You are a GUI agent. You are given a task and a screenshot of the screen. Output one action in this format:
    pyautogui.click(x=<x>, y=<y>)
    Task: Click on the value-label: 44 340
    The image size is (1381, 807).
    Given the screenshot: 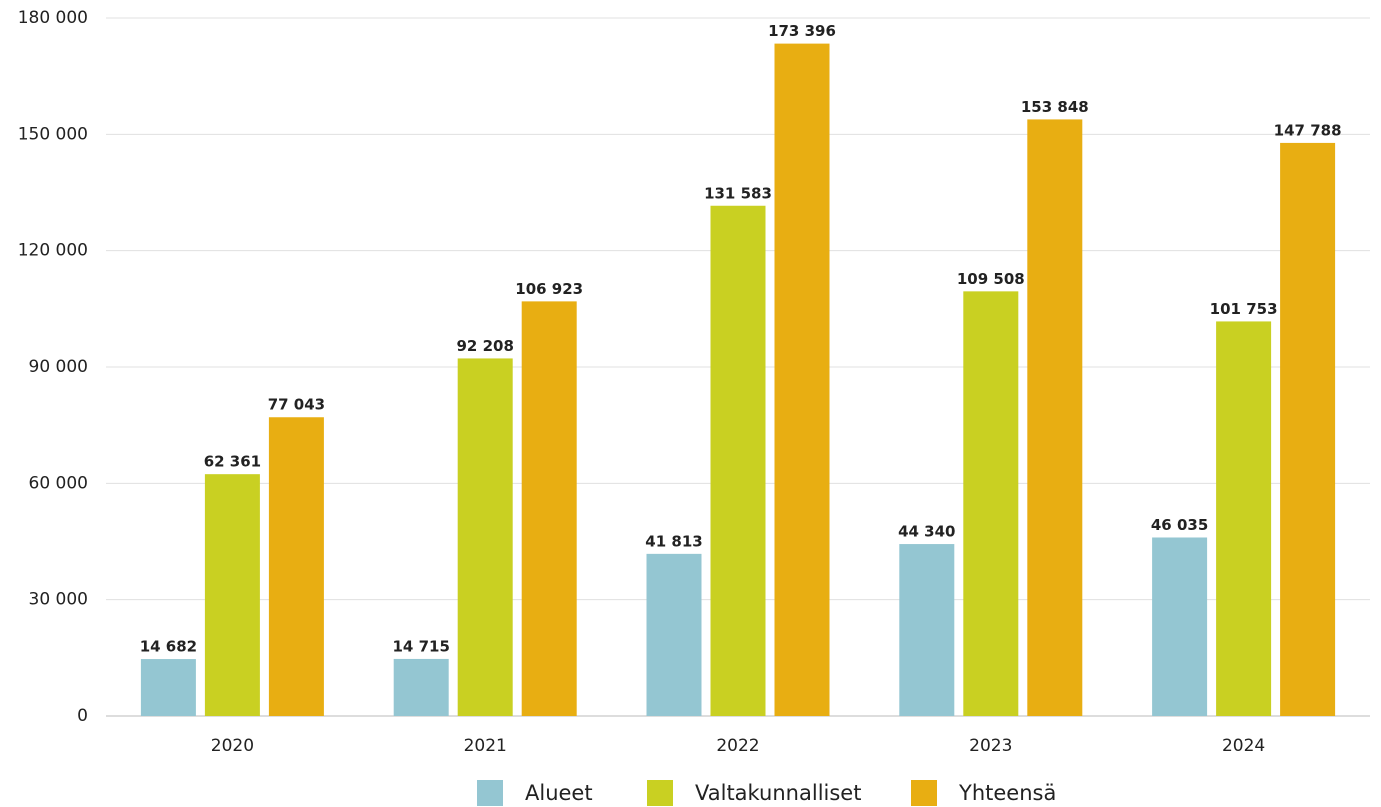 What is the action you would take?
    pyautogui.click(x=926, y=532)
    